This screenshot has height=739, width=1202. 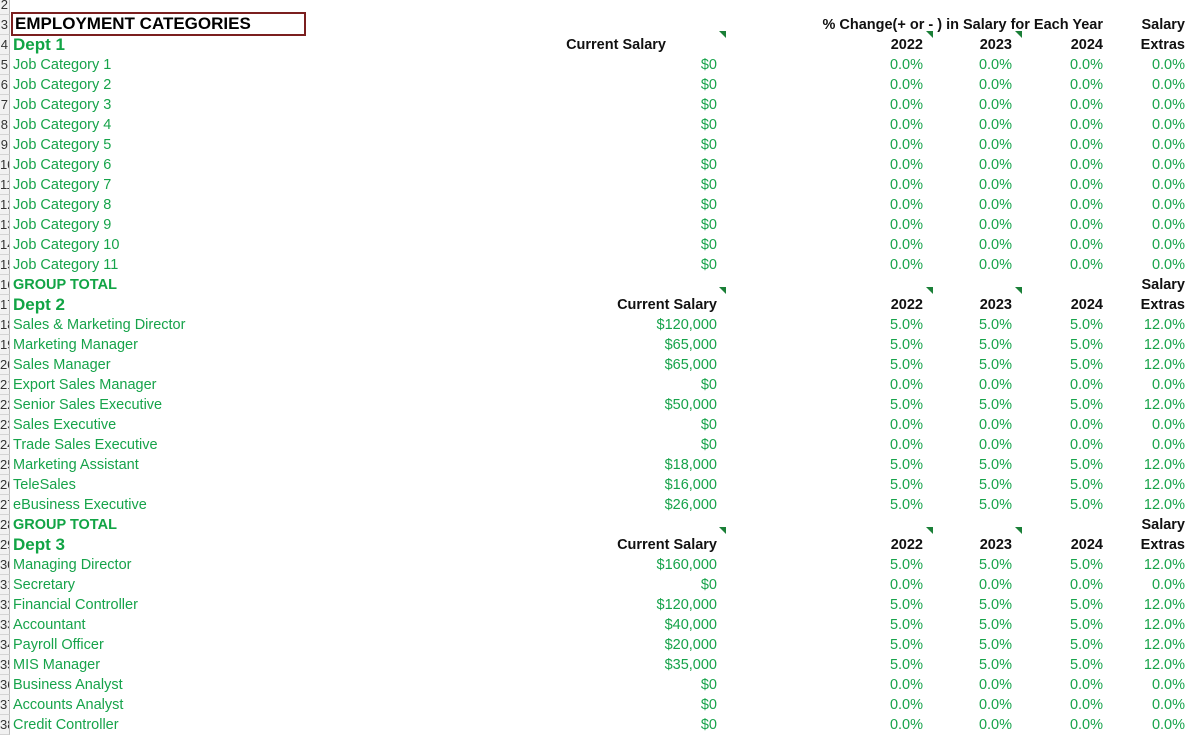 I want to click on row-header: 3, so click(x=5, y=25).